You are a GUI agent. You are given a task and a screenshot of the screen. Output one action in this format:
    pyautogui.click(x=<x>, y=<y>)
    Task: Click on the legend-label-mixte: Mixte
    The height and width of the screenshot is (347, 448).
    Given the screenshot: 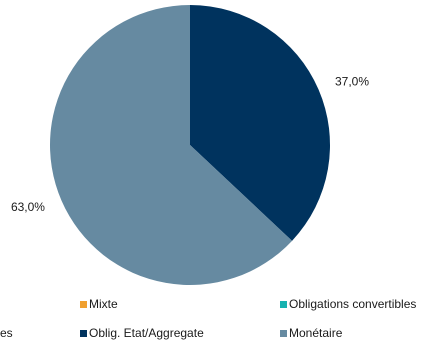 What is the action you would take?
    pyautogui.click(x=103, y=304)
    